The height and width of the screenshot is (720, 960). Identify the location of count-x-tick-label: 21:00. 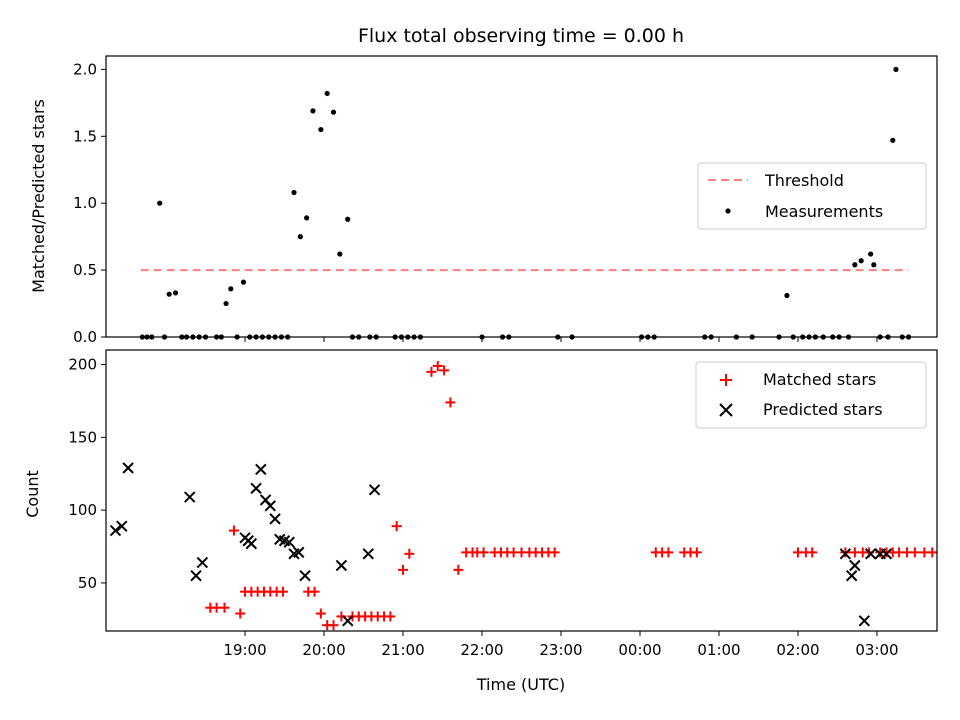
(402, 650).